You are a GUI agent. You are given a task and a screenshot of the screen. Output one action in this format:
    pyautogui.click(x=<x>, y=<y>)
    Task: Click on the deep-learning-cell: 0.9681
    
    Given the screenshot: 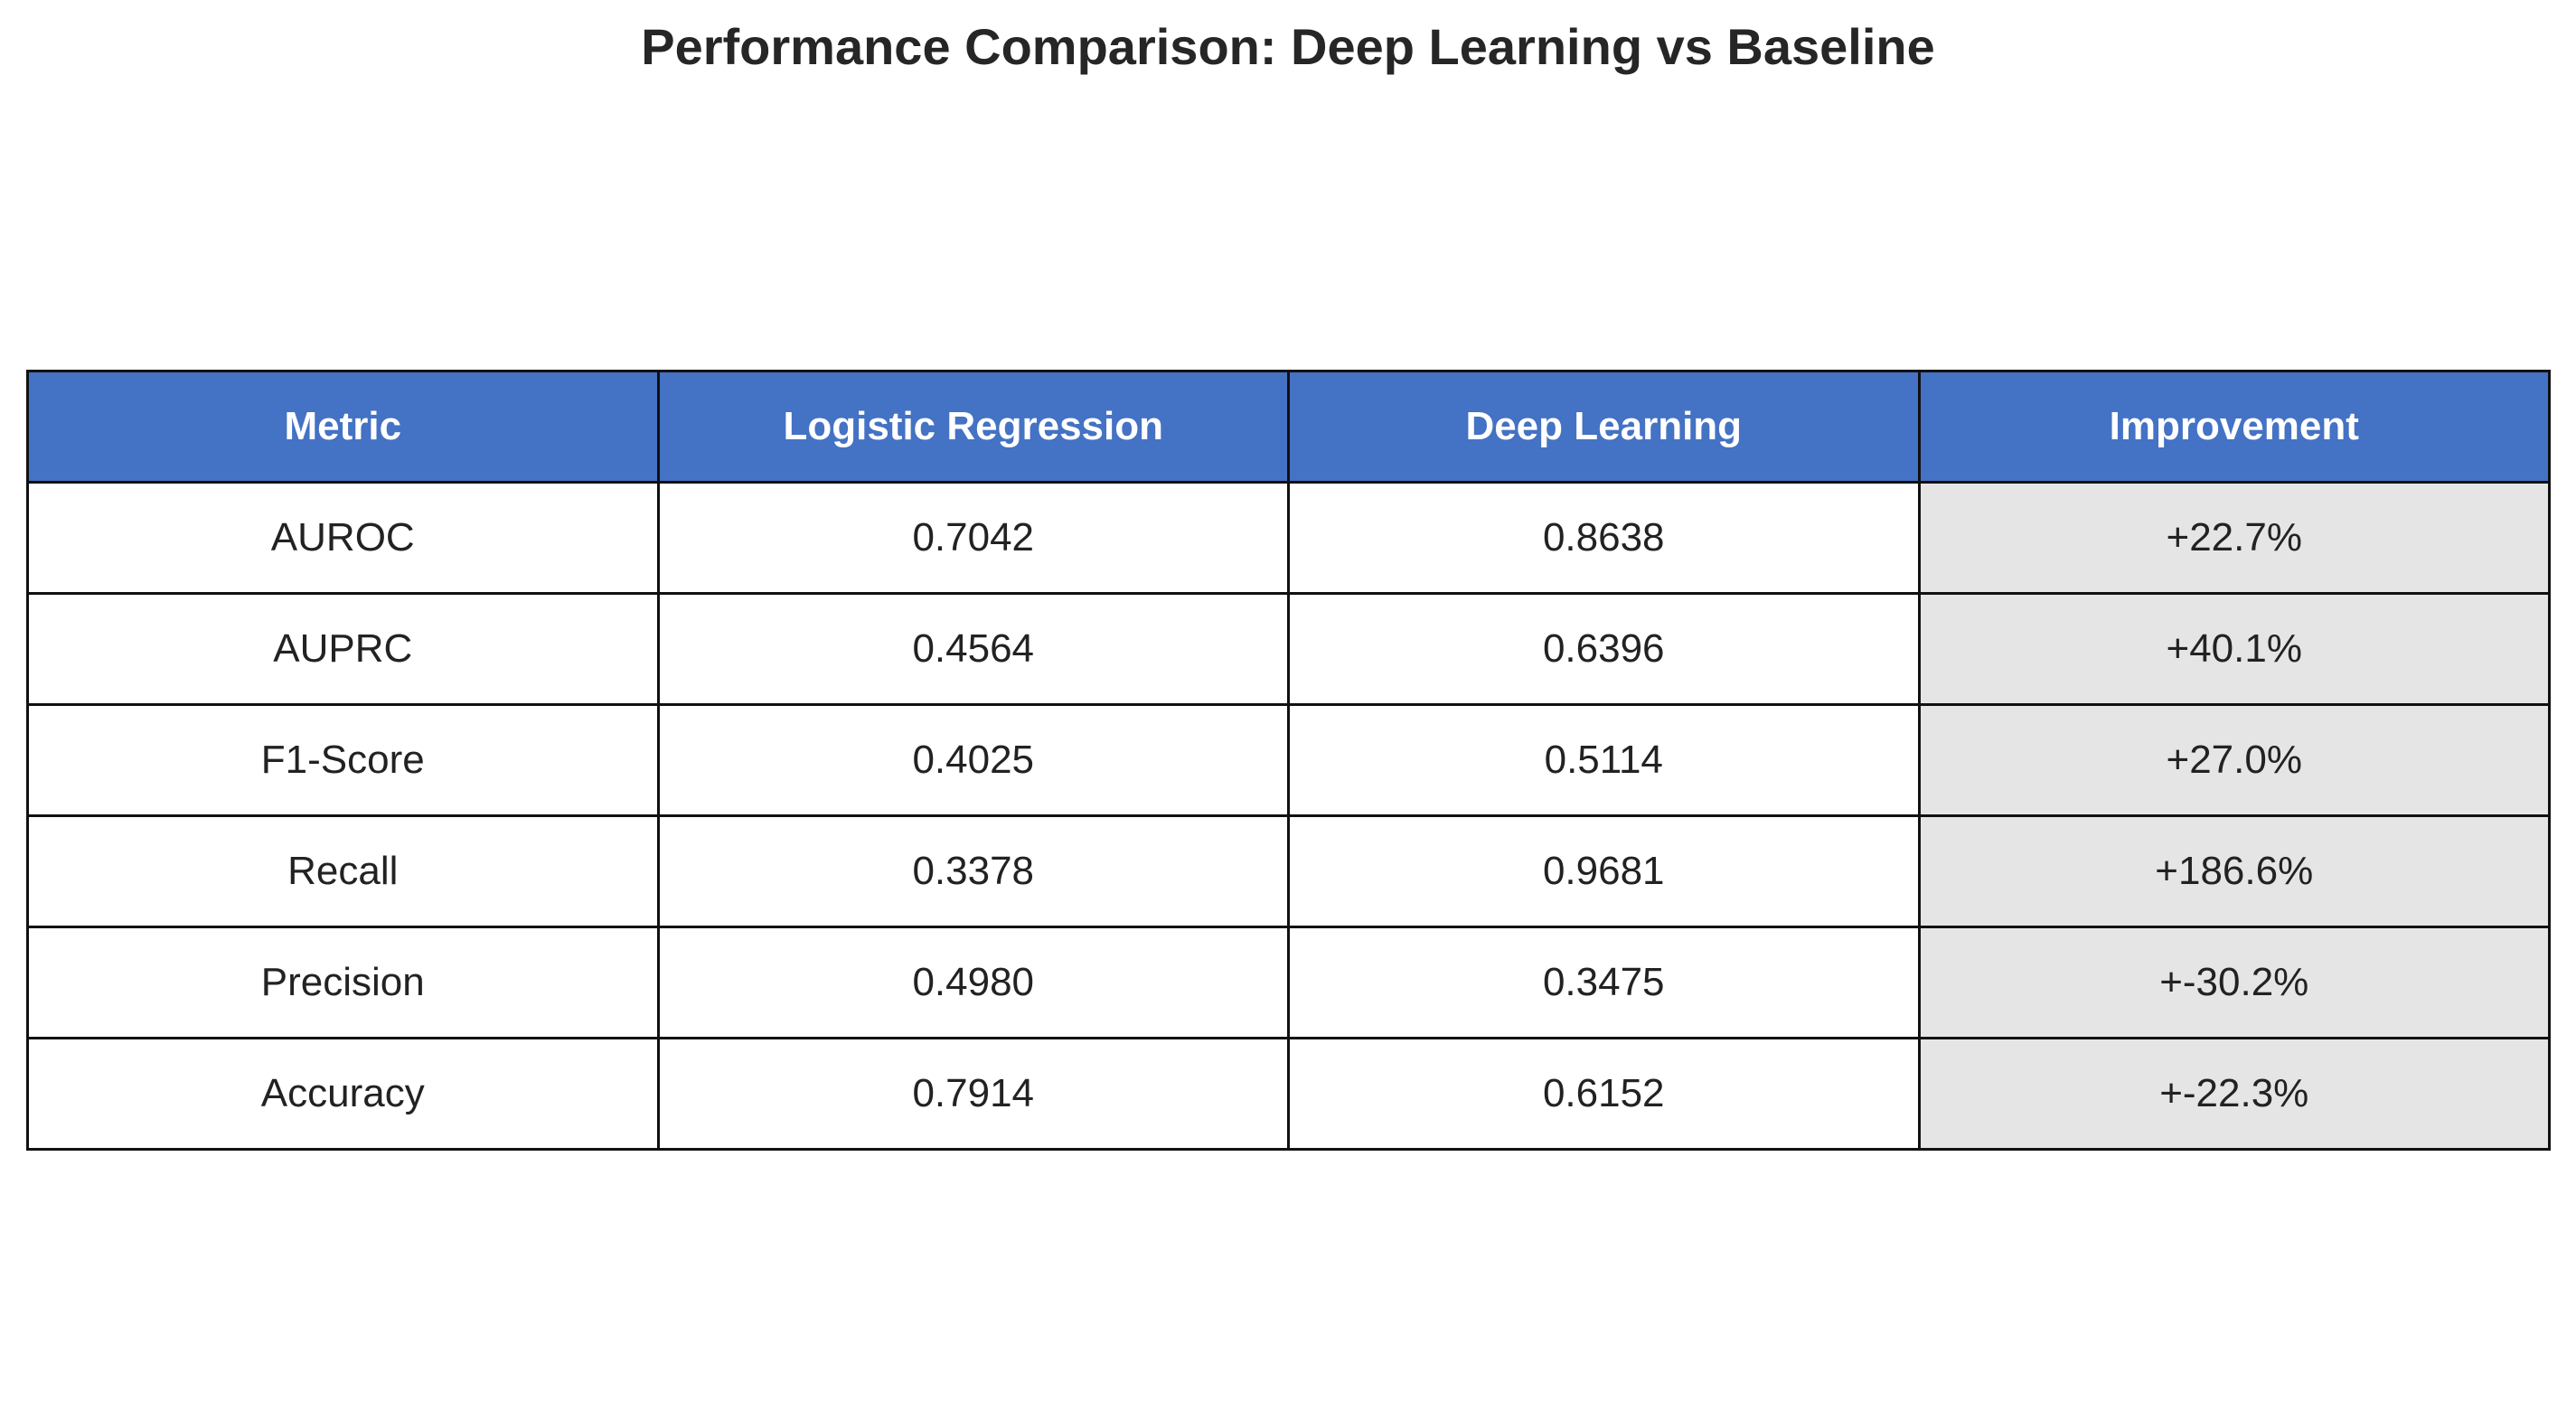 What is the action you would take?
    pyautogui.click(x=1604, y=871)
    